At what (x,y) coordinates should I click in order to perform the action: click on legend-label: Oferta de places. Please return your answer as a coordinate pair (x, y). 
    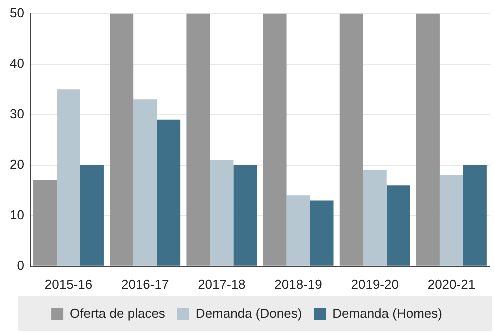
    Looking at the image, I should click on (118, 314).